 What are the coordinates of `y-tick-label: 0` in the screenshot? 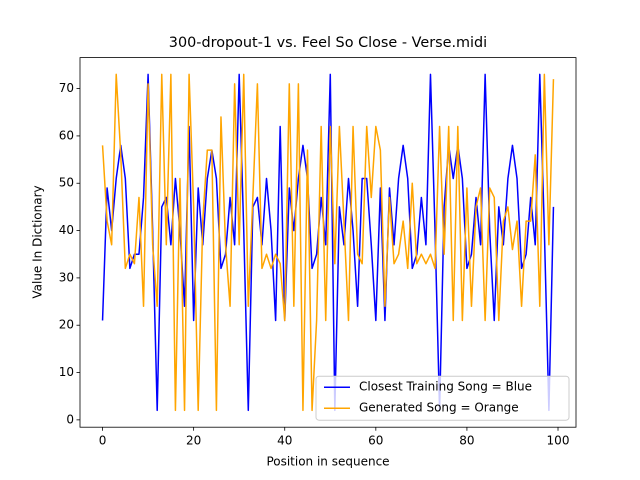 It's located at (70, 419).